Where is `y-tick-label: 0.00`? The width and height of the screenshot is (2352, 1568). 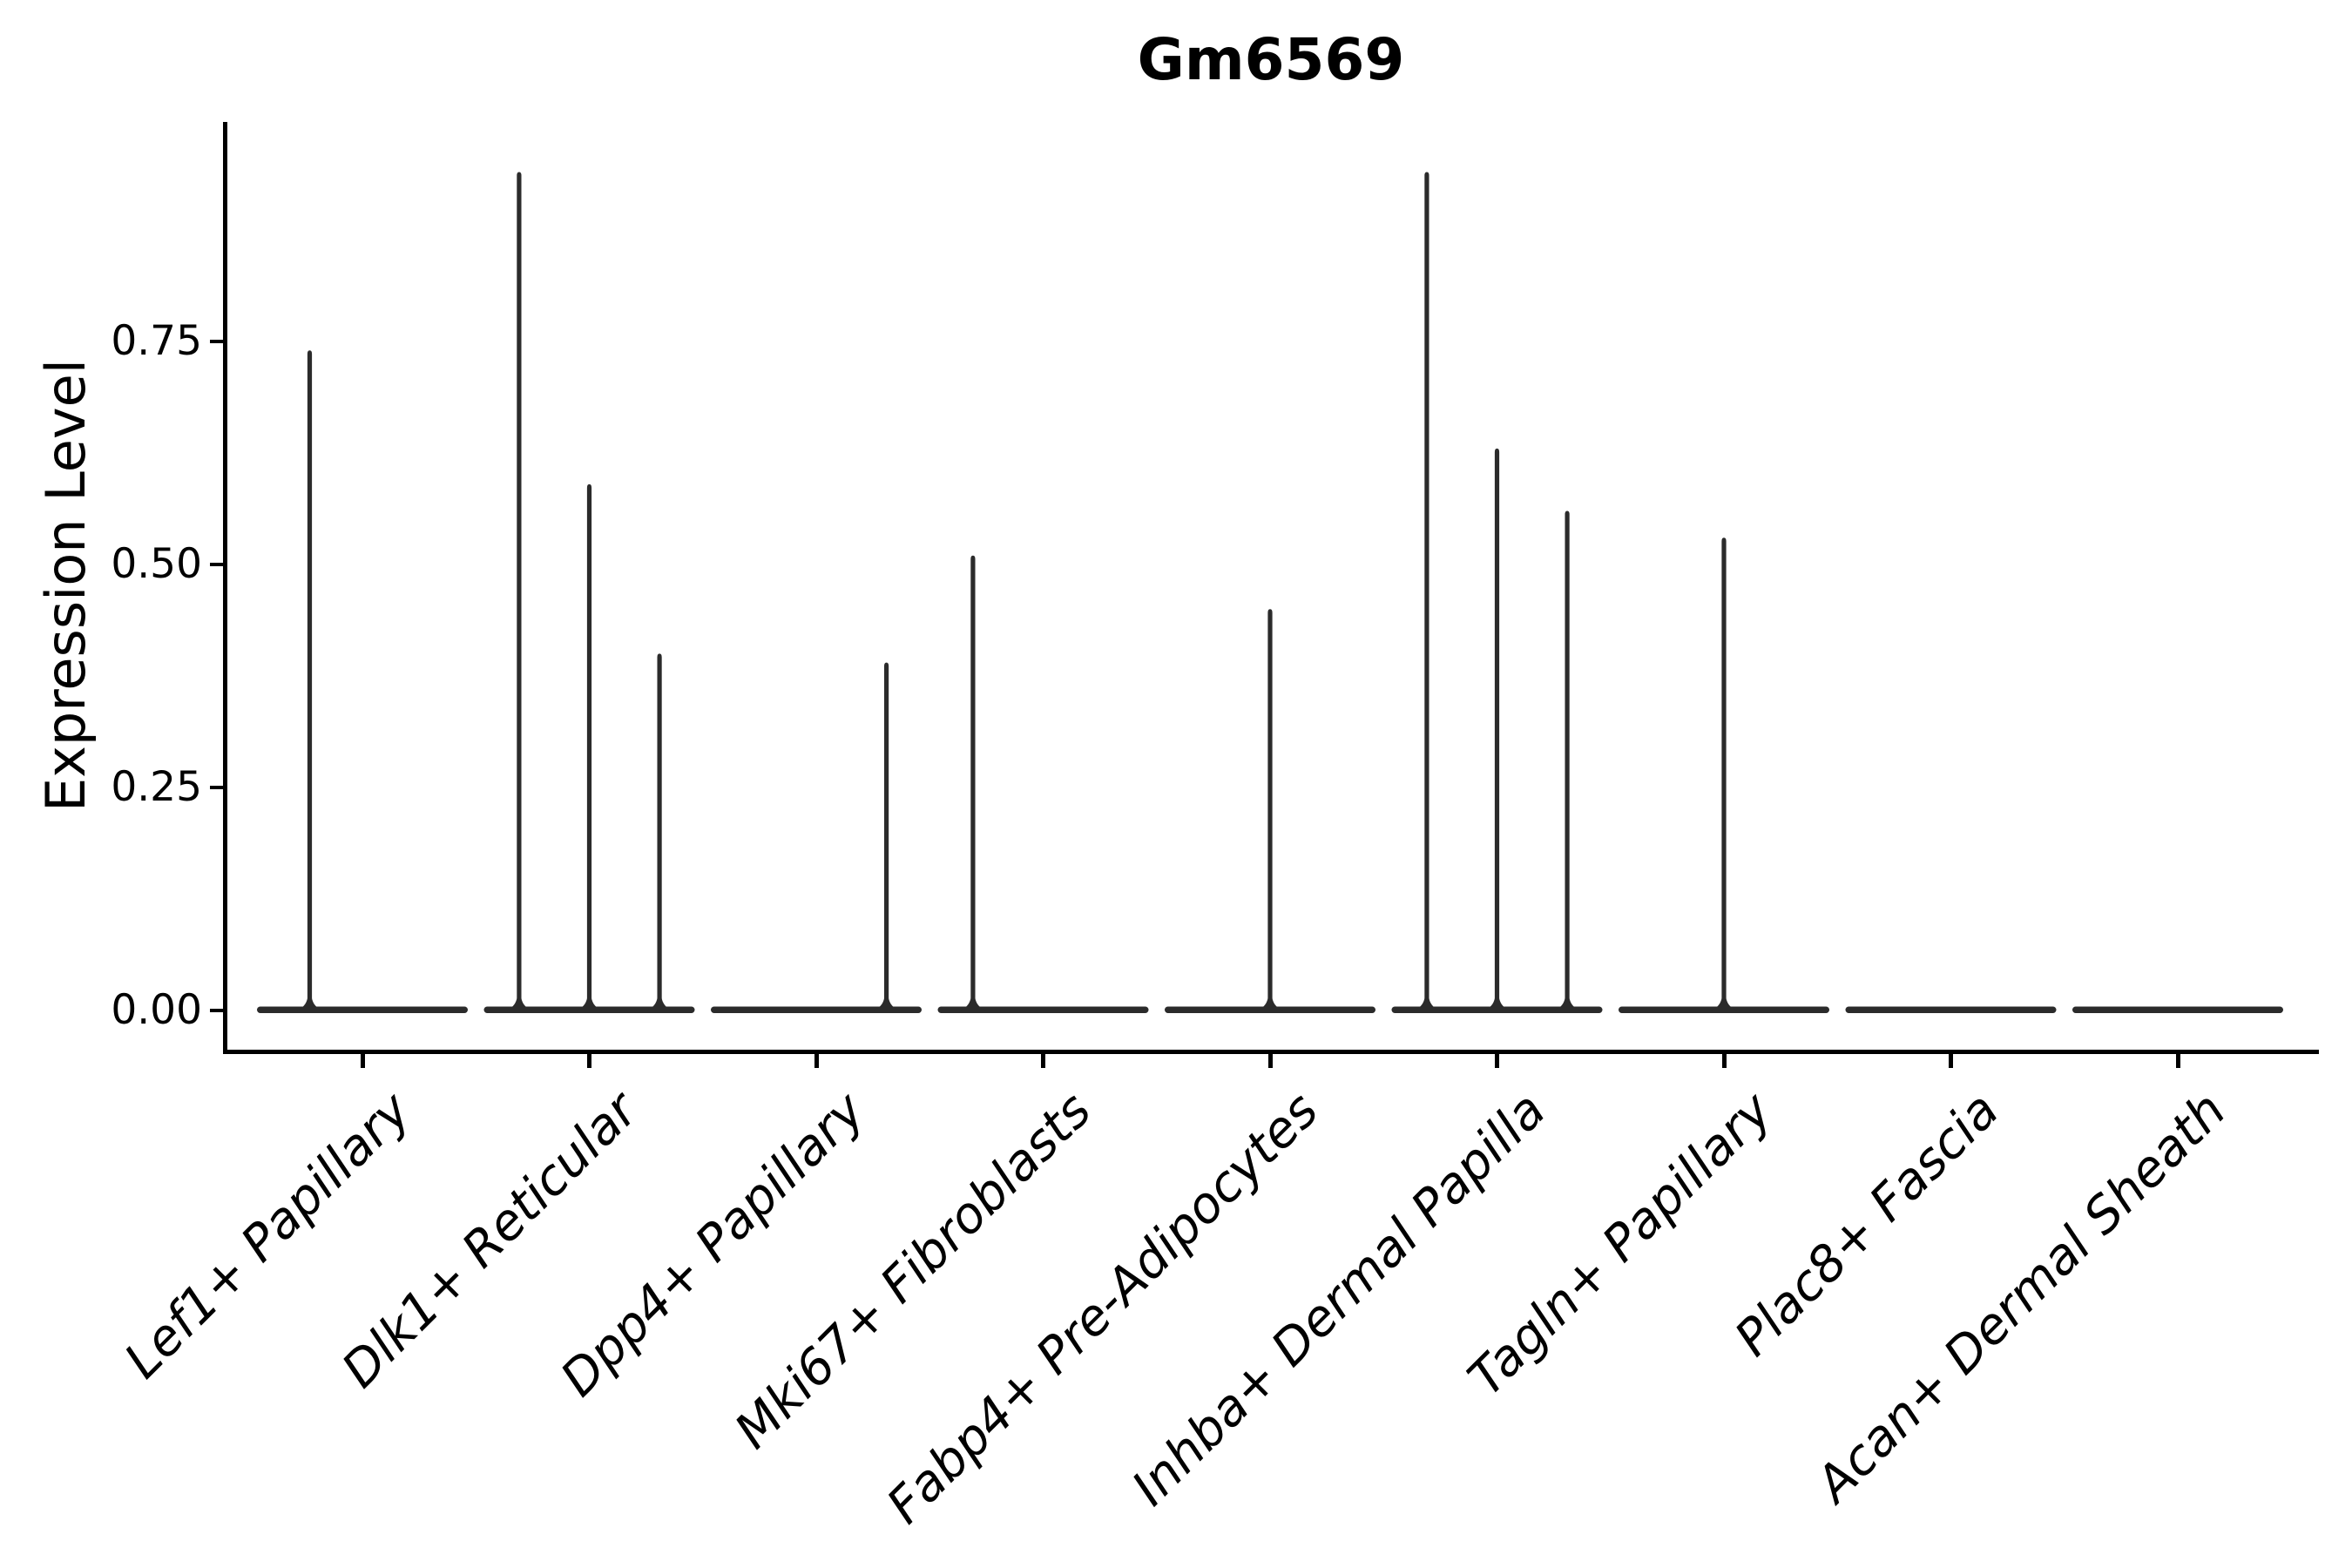
y-tick-label: 0.00 is located at coordinates (156, 1010).